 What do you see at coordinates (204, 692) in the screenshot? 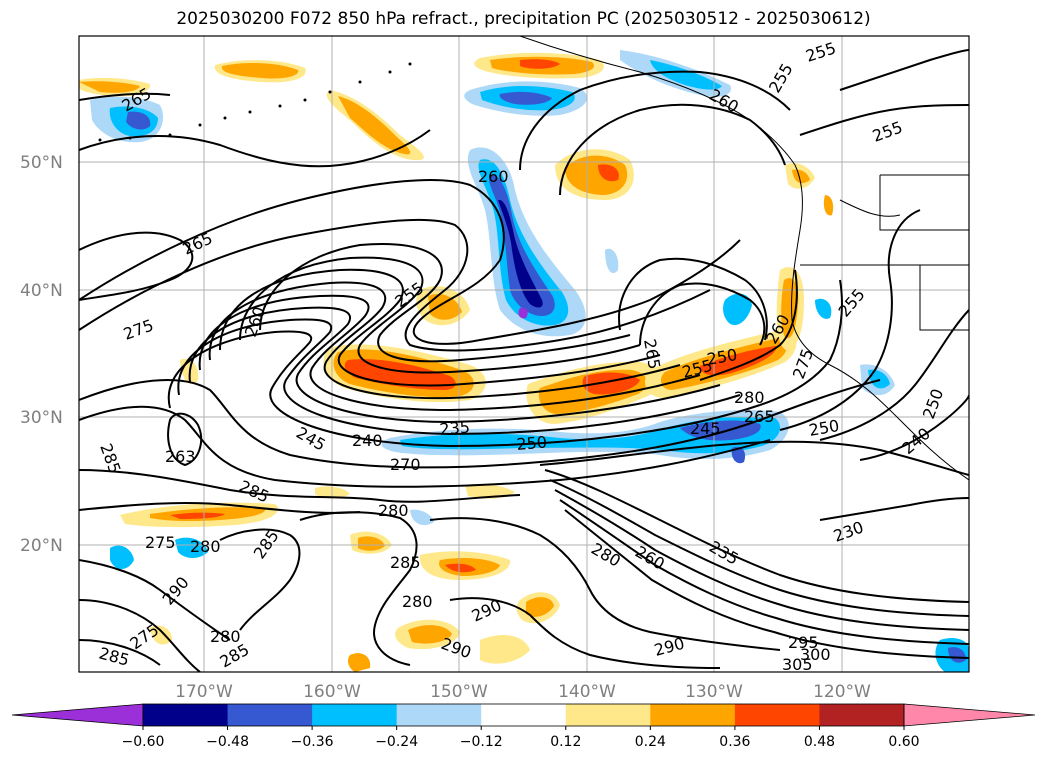
I see `lon-label: 170°W` at bounding box center [204, 692].